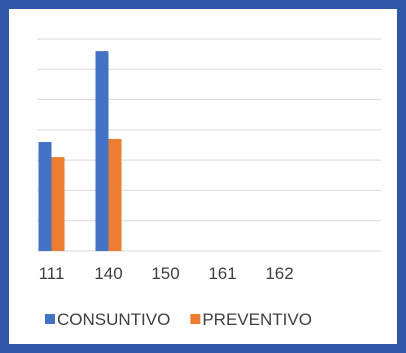  I want to click on x-axis-ticks: 111 140 150 161 162, so click(166, 273).